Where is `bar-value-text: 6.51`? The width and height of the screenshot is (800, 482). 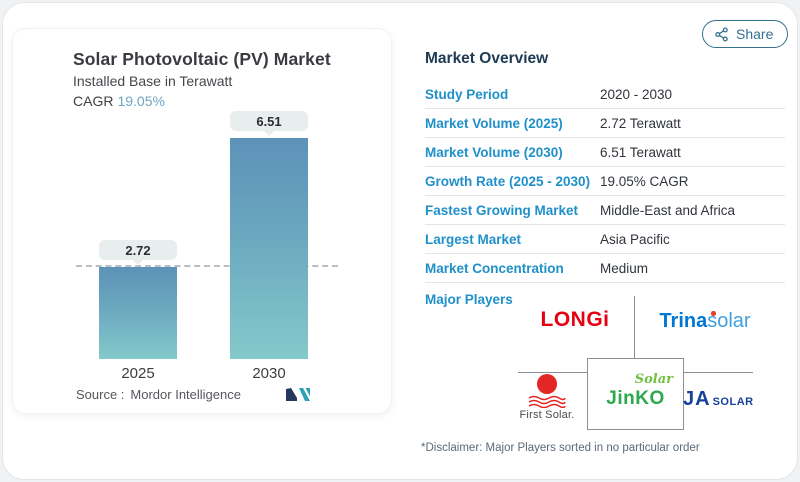 bar-value-text: 6.51 is located at coordinates (269, 121).